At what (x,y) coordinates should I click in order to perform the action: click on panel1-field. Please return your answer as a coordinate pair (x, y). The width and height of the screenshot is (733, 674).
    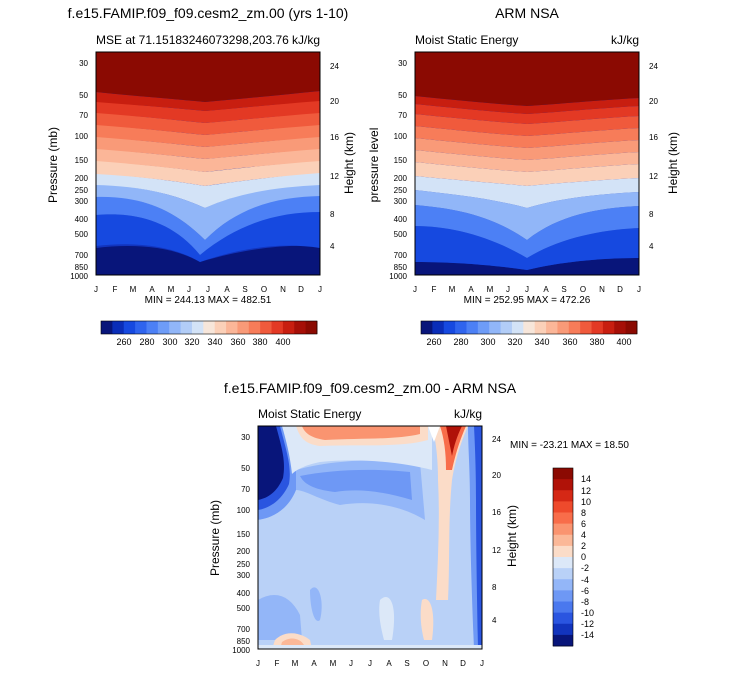
    Looking at the image, I should click on (208, 163).